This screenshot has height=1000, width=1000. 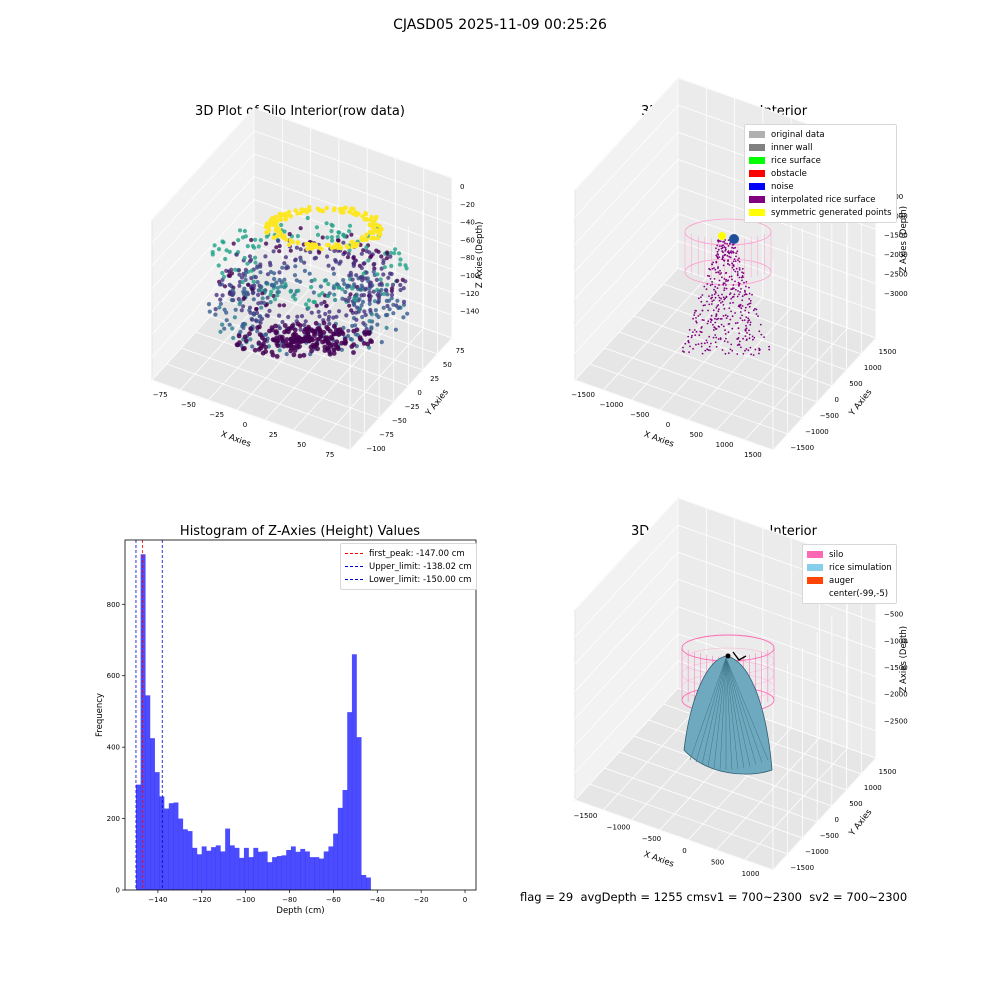 What do you see at coordinates (896, 641) in the screenshot?
I see `z-tick-label: −1000` at bounding box center [896, 641].